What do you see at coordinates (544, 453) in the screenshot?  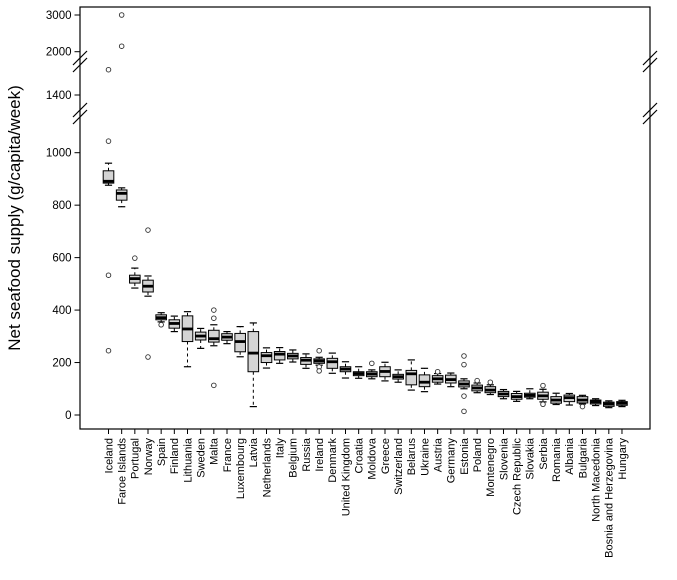 I see `x-tick-label: Serbia` at bounding box center [544, 453].